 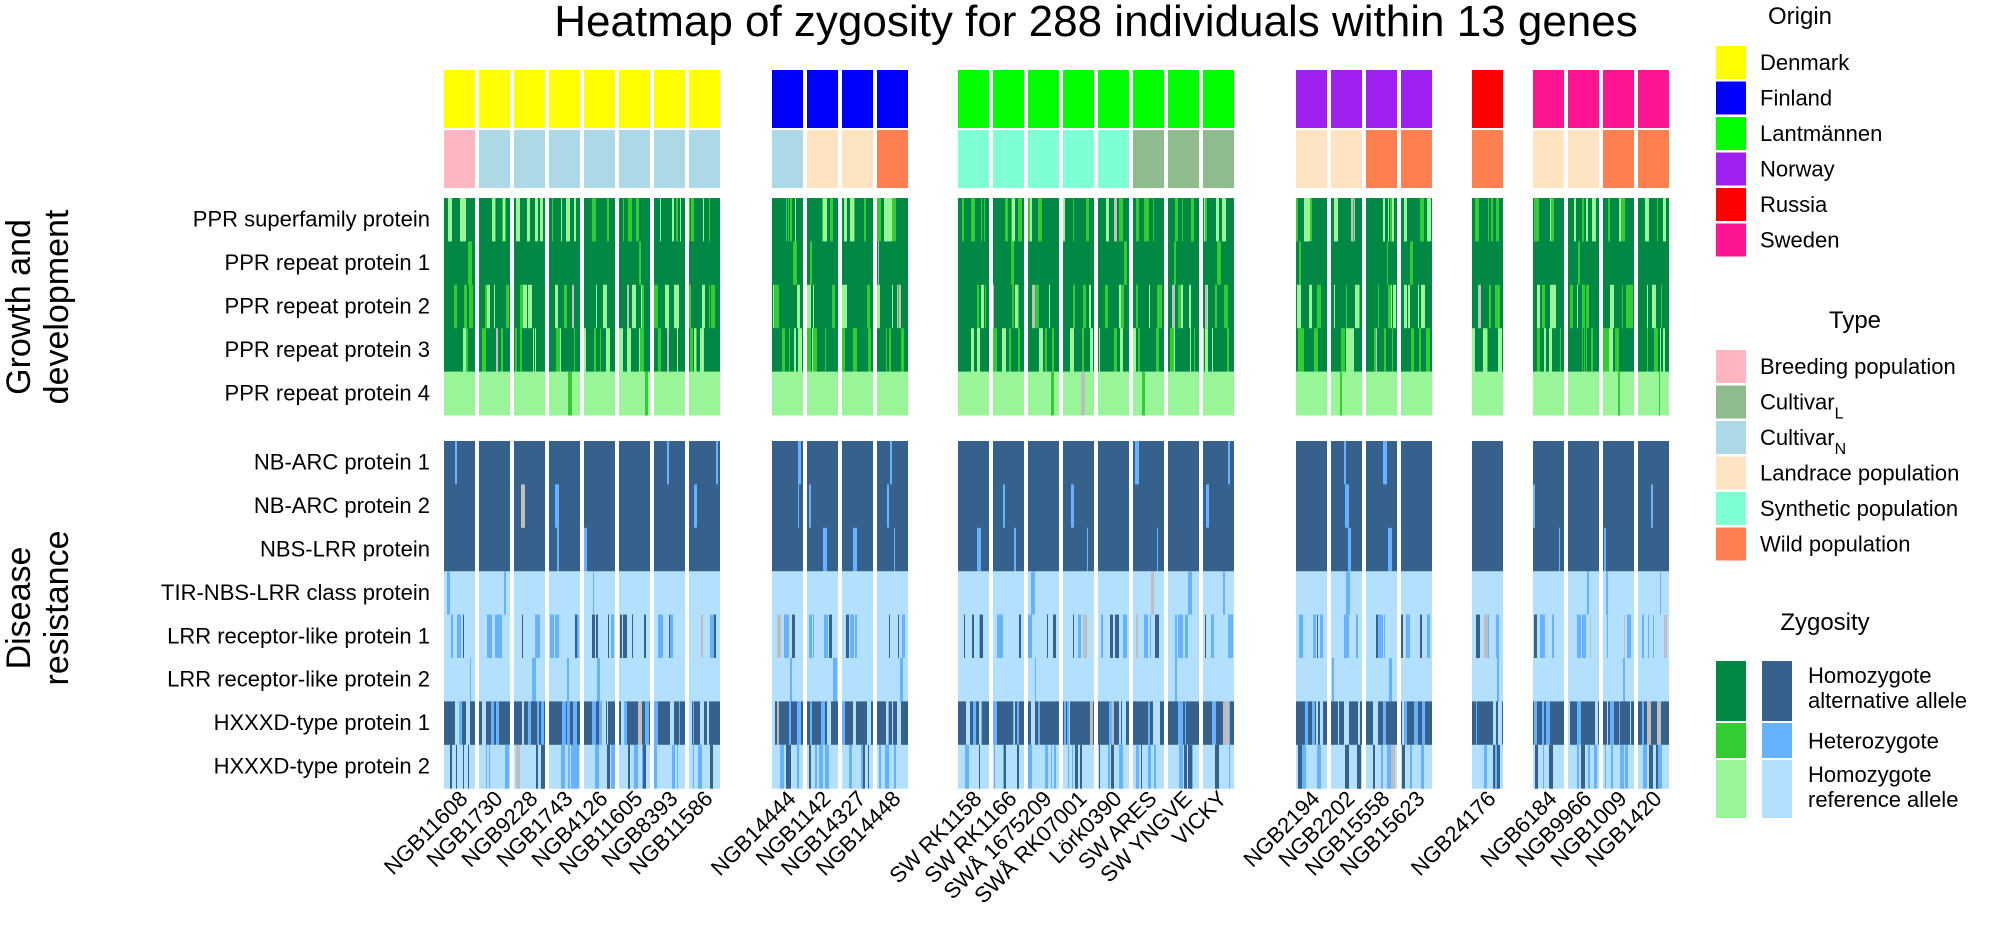 I want to click on cell-ngb2194-nbs-lrr-protein, so click(x=1311, y=549).